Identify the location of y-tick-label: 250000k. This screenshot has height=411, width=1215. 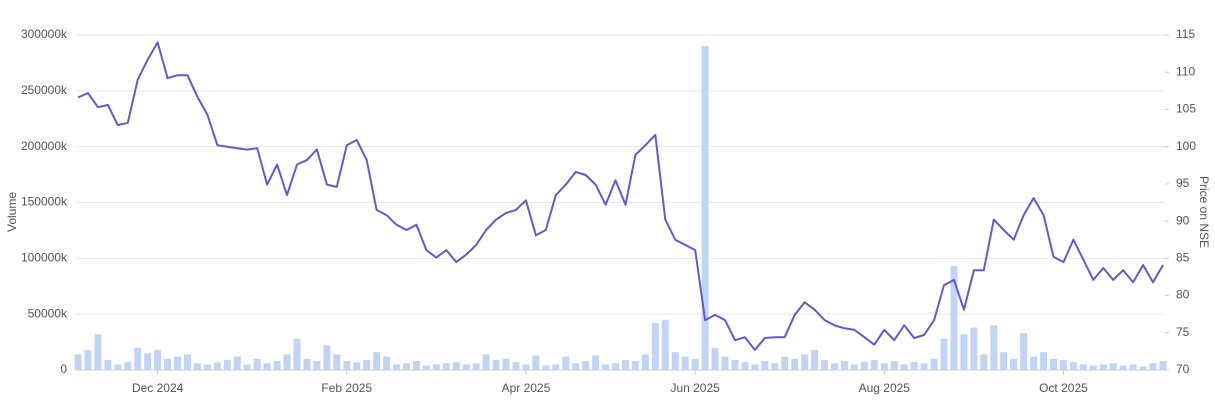
(44, 90).